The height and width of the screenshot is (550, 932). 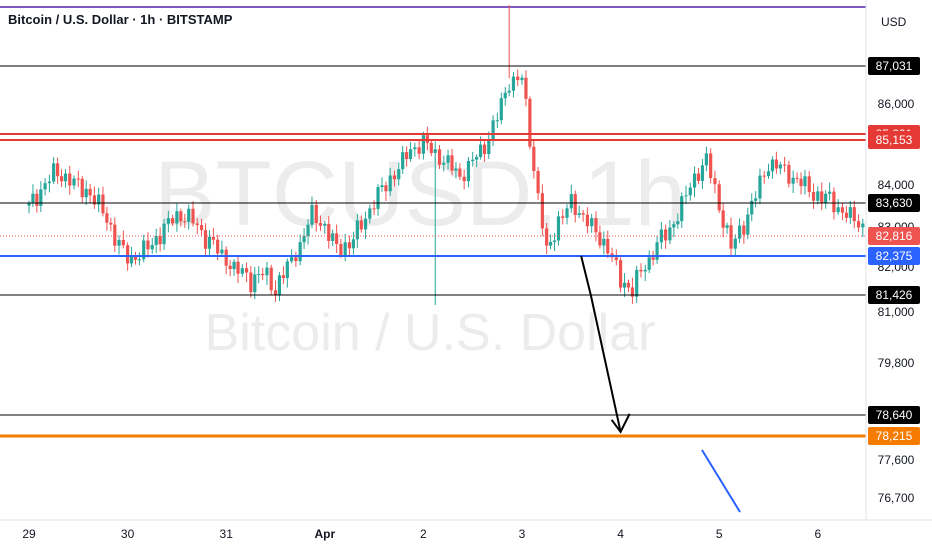 What do you see at coordinates (601, 344) in the screenshot?
I see `projection-arrow` at bounding box center [601, 344].